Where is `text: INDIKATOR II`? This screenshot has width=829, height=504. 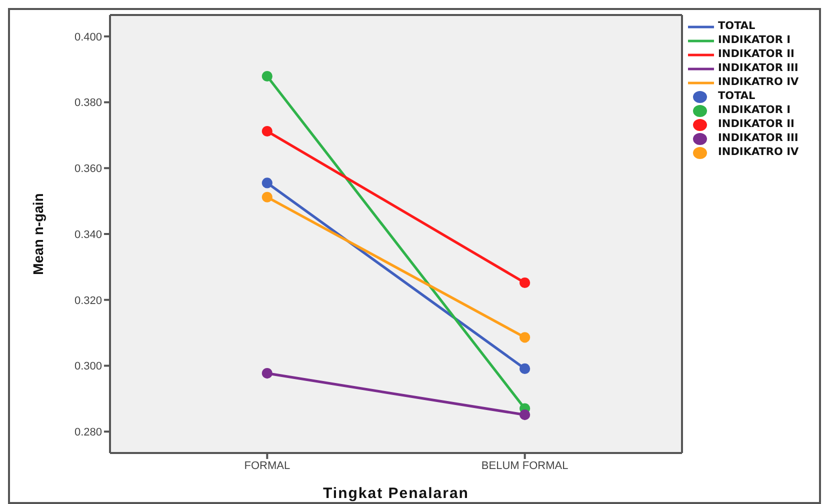 text: INDIKATOR II is located at coordinates (756, 54).